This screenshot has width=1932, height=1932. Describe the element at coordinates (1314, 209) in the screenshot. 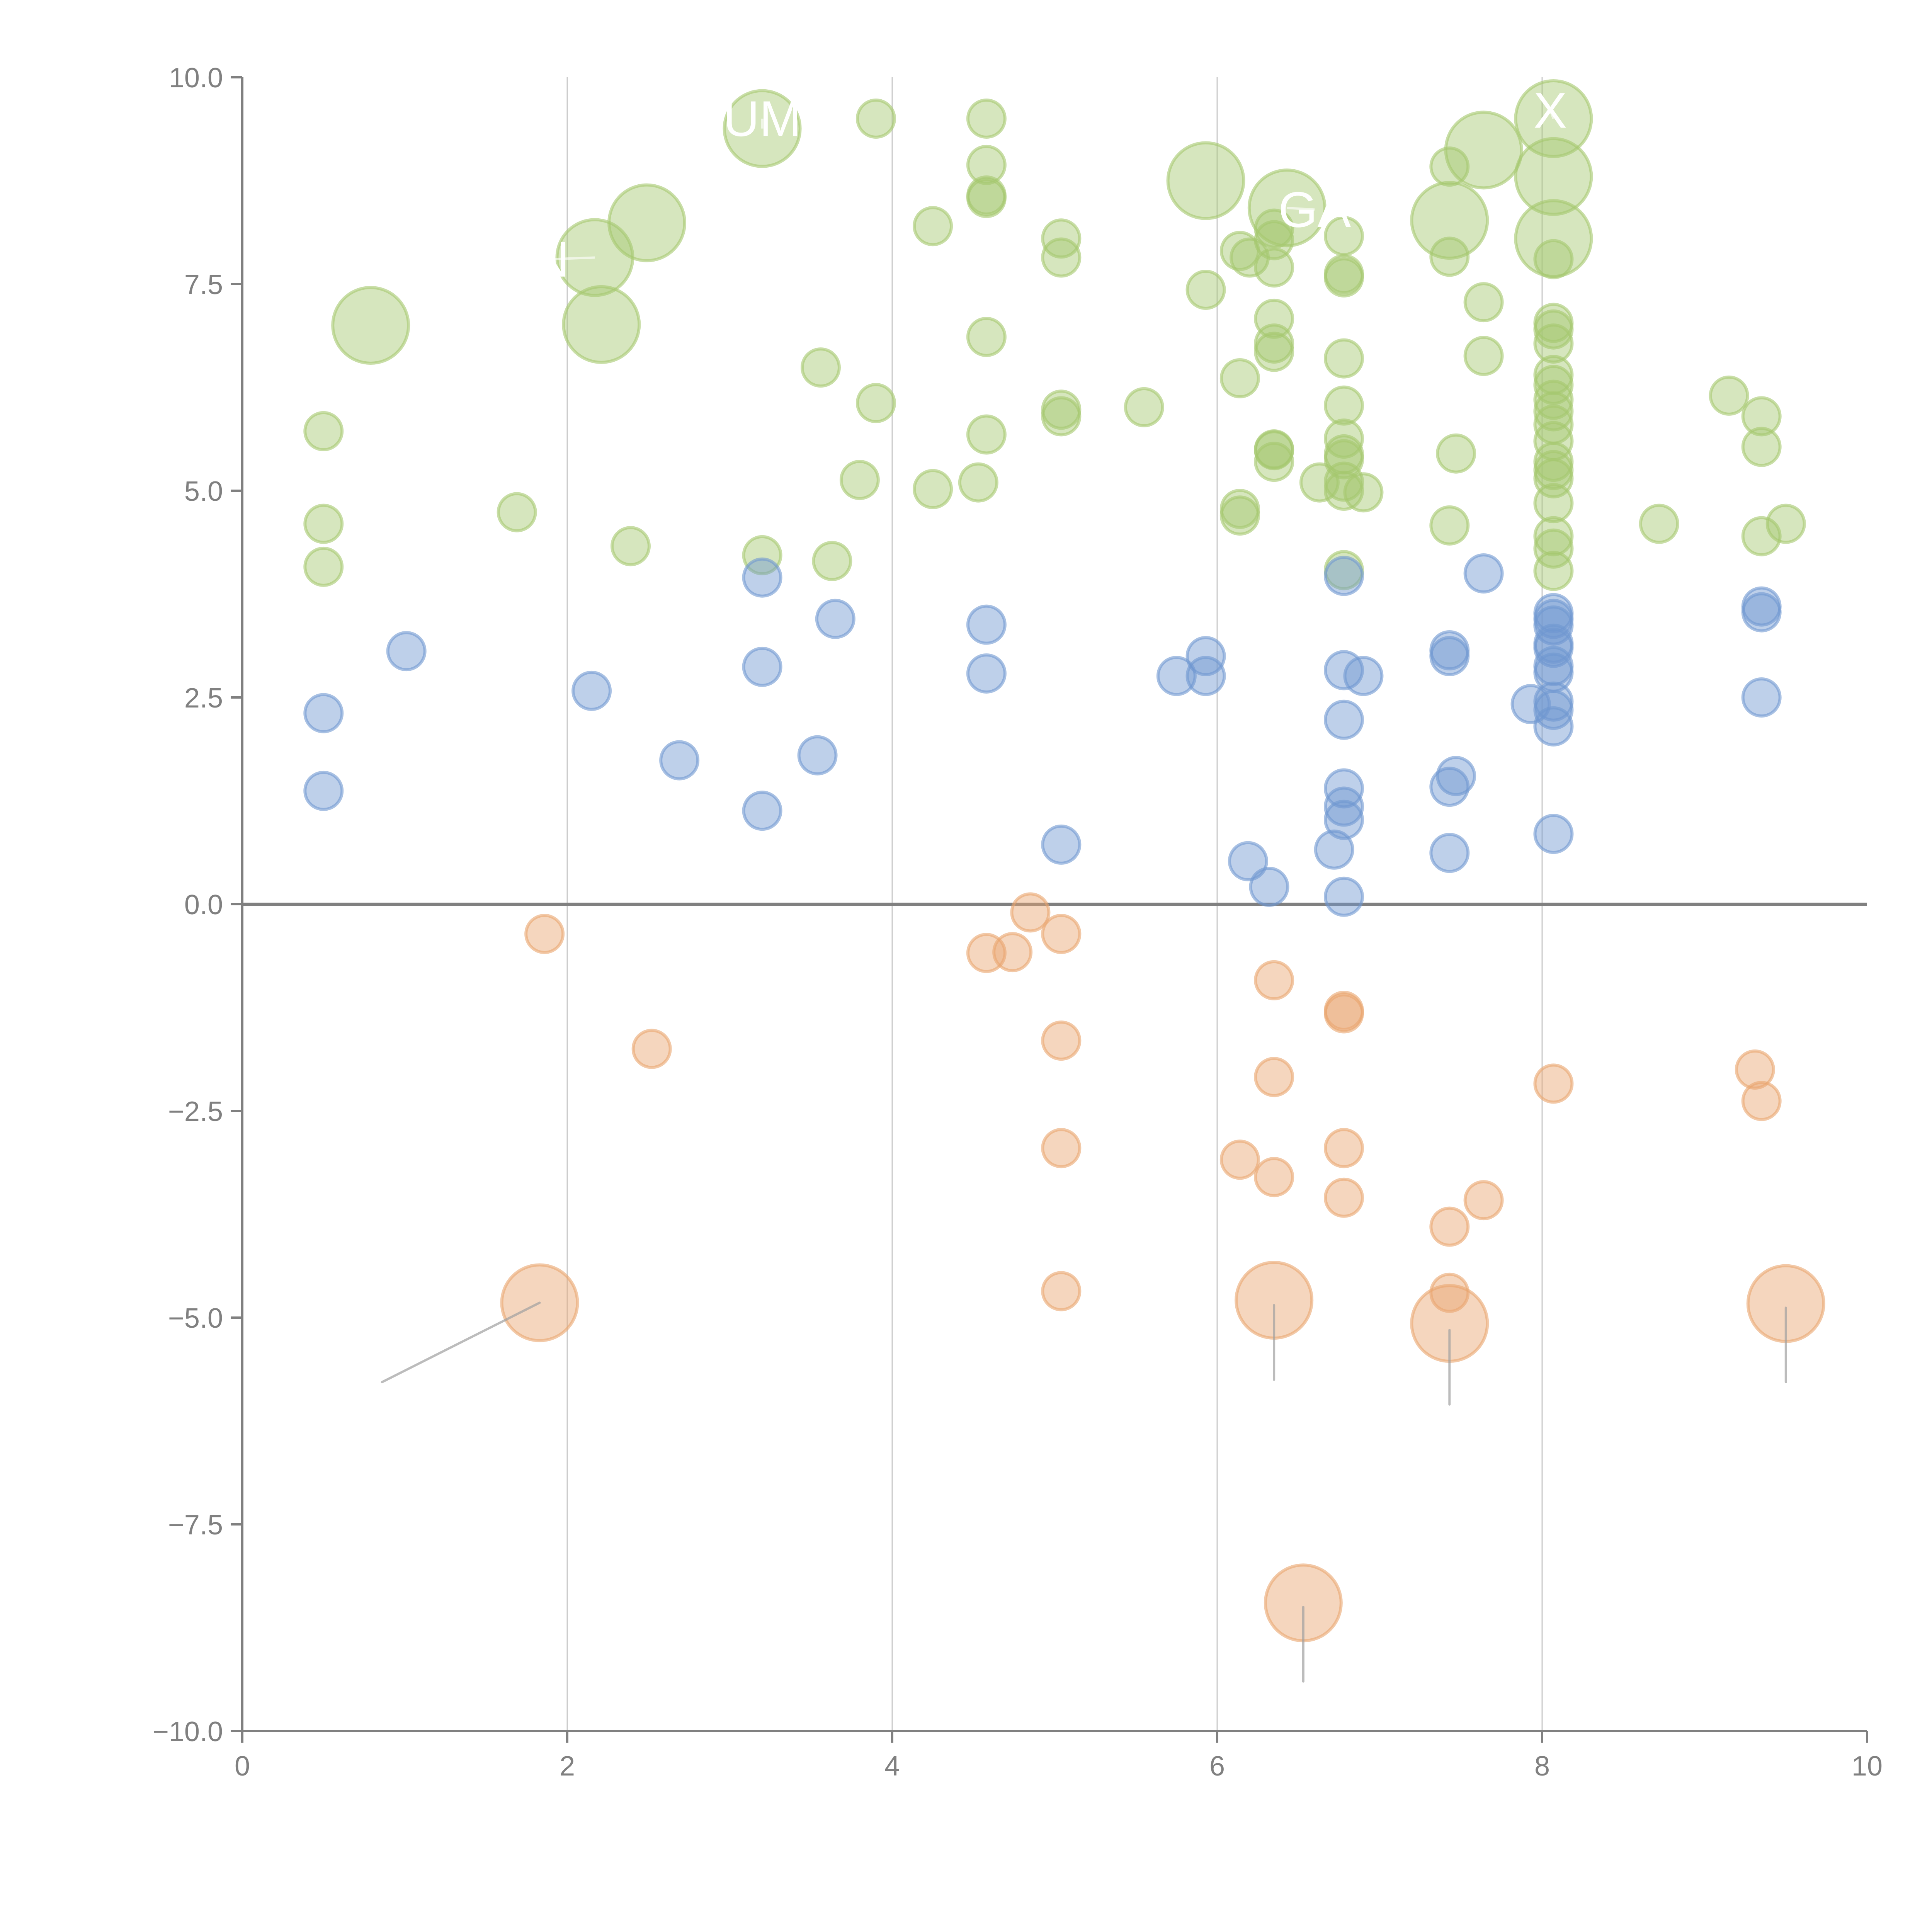

I see `point-label: GA` at that location.